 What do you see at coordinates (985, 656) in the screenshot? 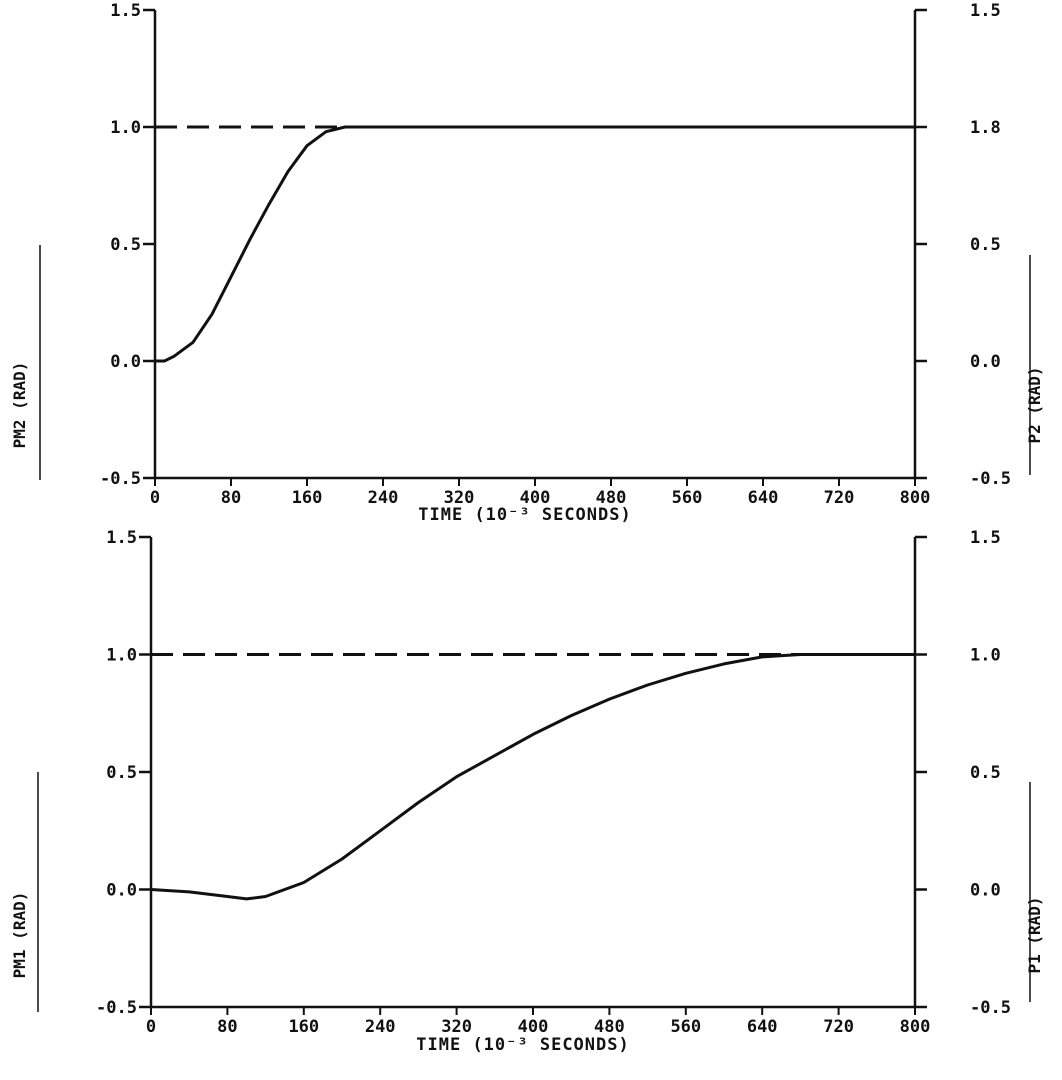
I see `y-tick-label-right: 1.0` at bounding box center [985, 656].